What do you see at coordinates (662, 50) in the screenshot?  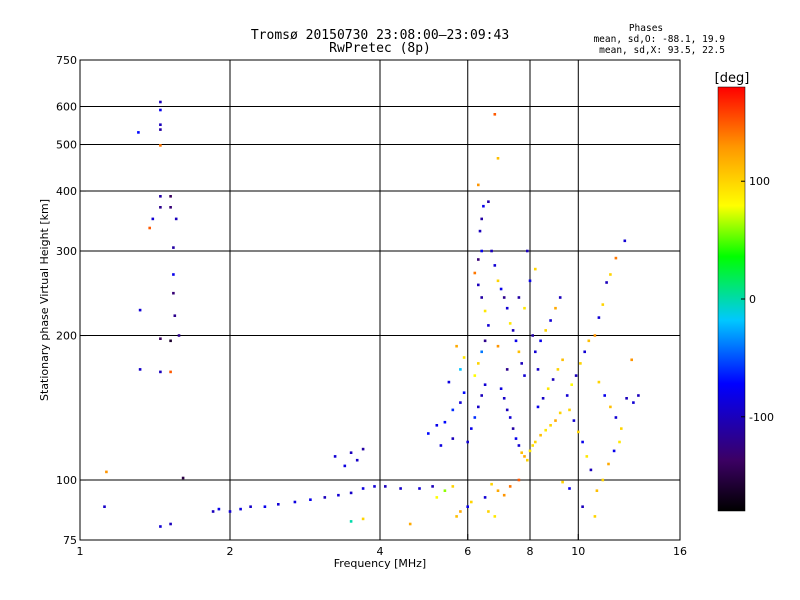 I see `phases-x-stats: mean, sd,X: 93.5, 22.5` at bounding box center [662, 50].